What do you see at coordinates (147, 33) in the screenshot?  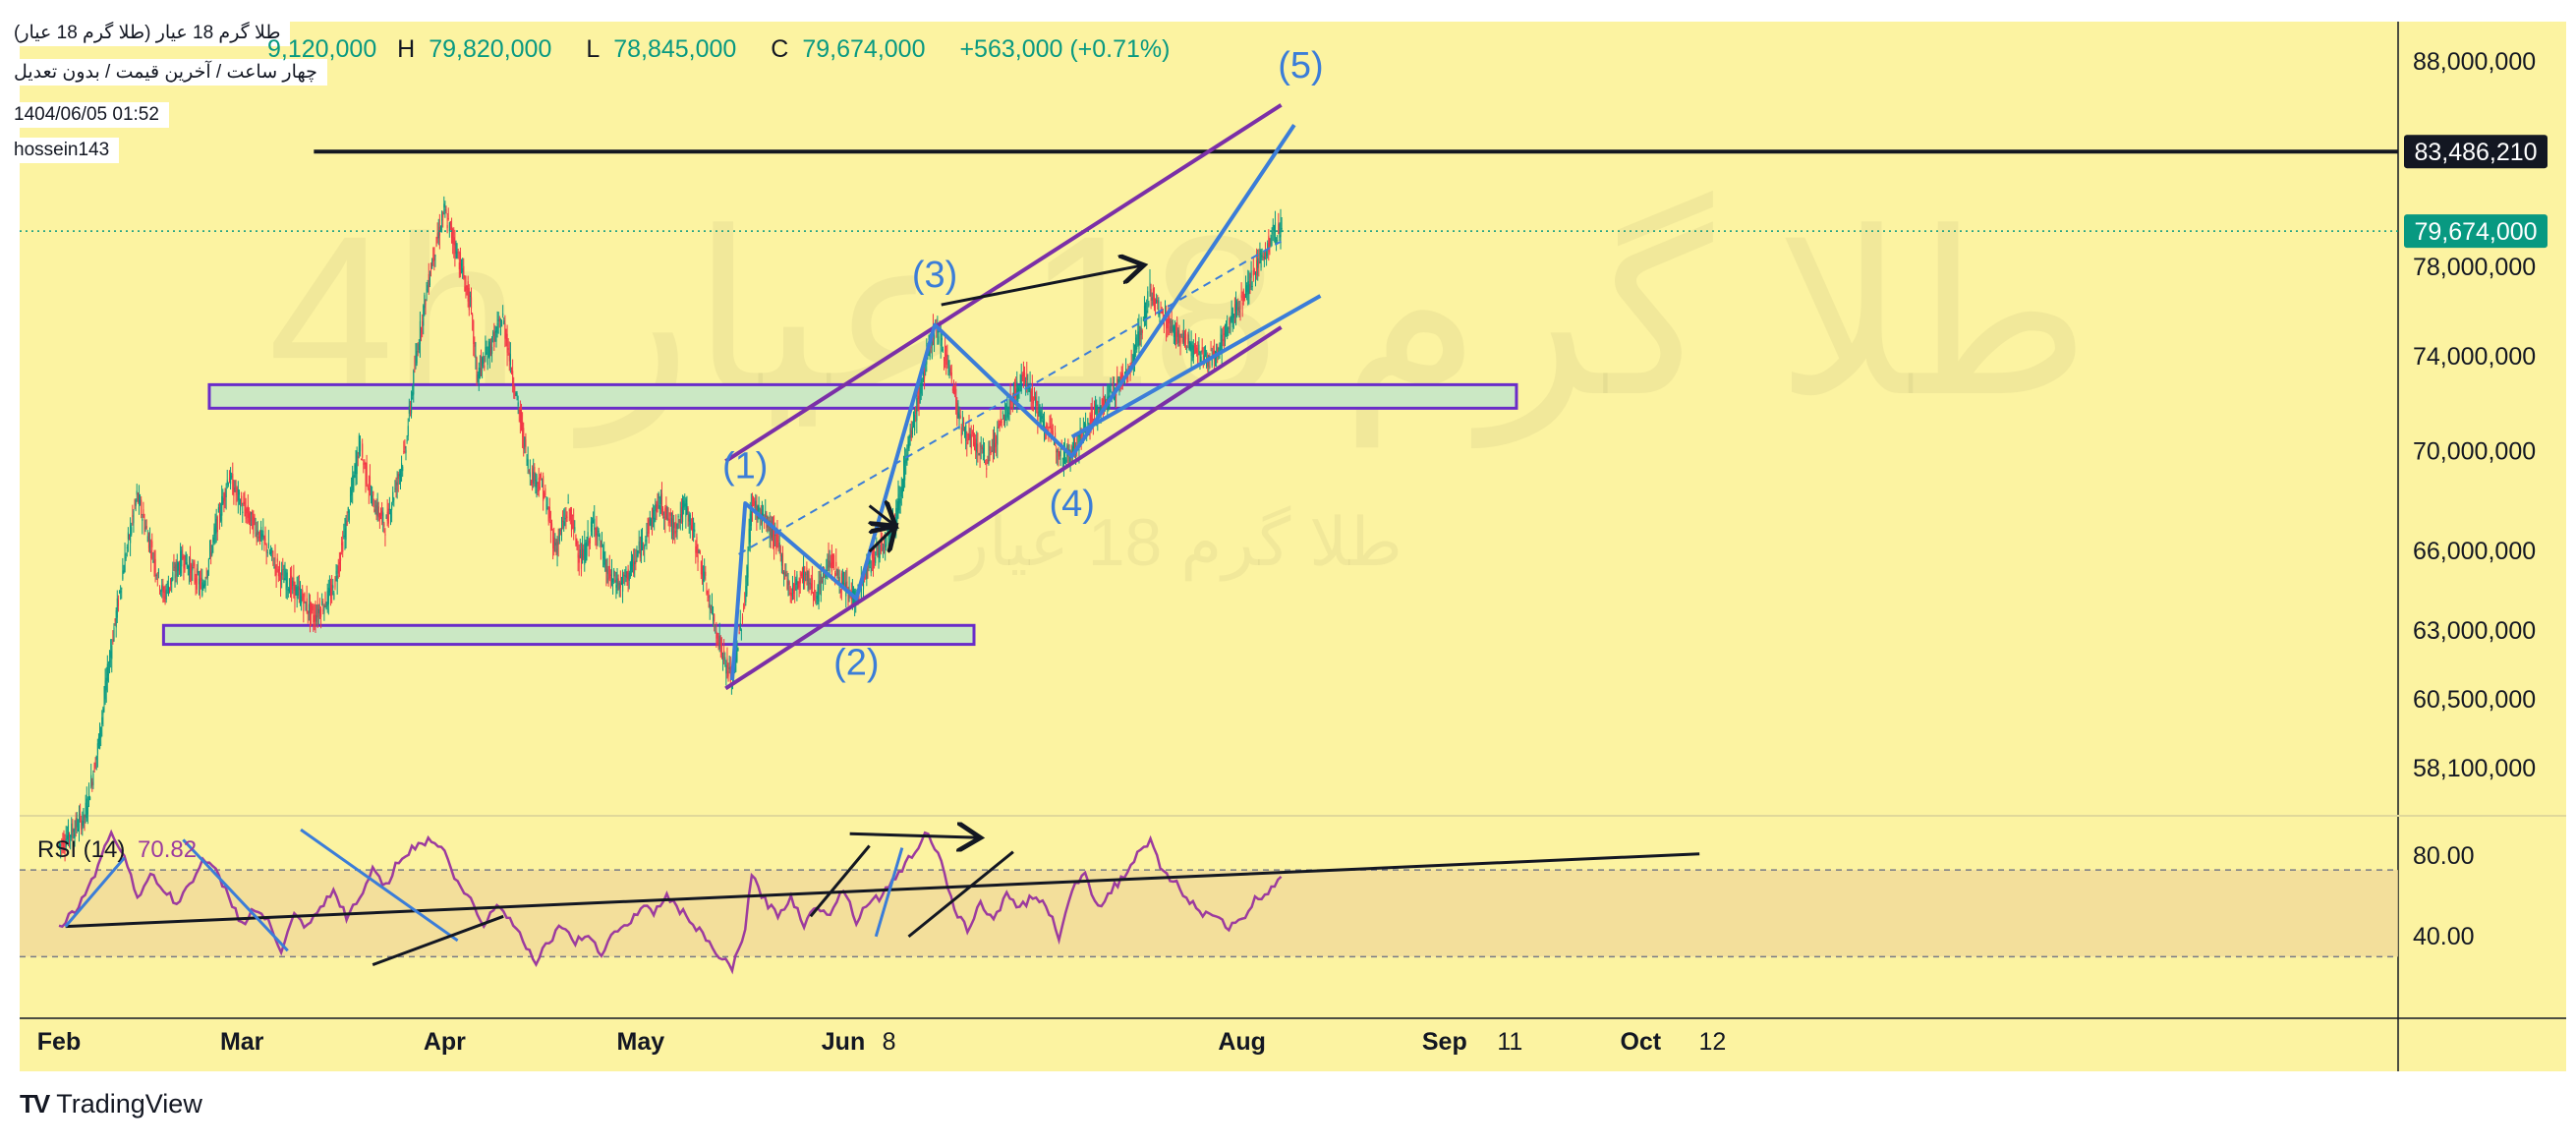 I see `symbol-title: طلا گرم 18 عیار (طلا گرم 18 عیار)` at bounding box center [147, 33].